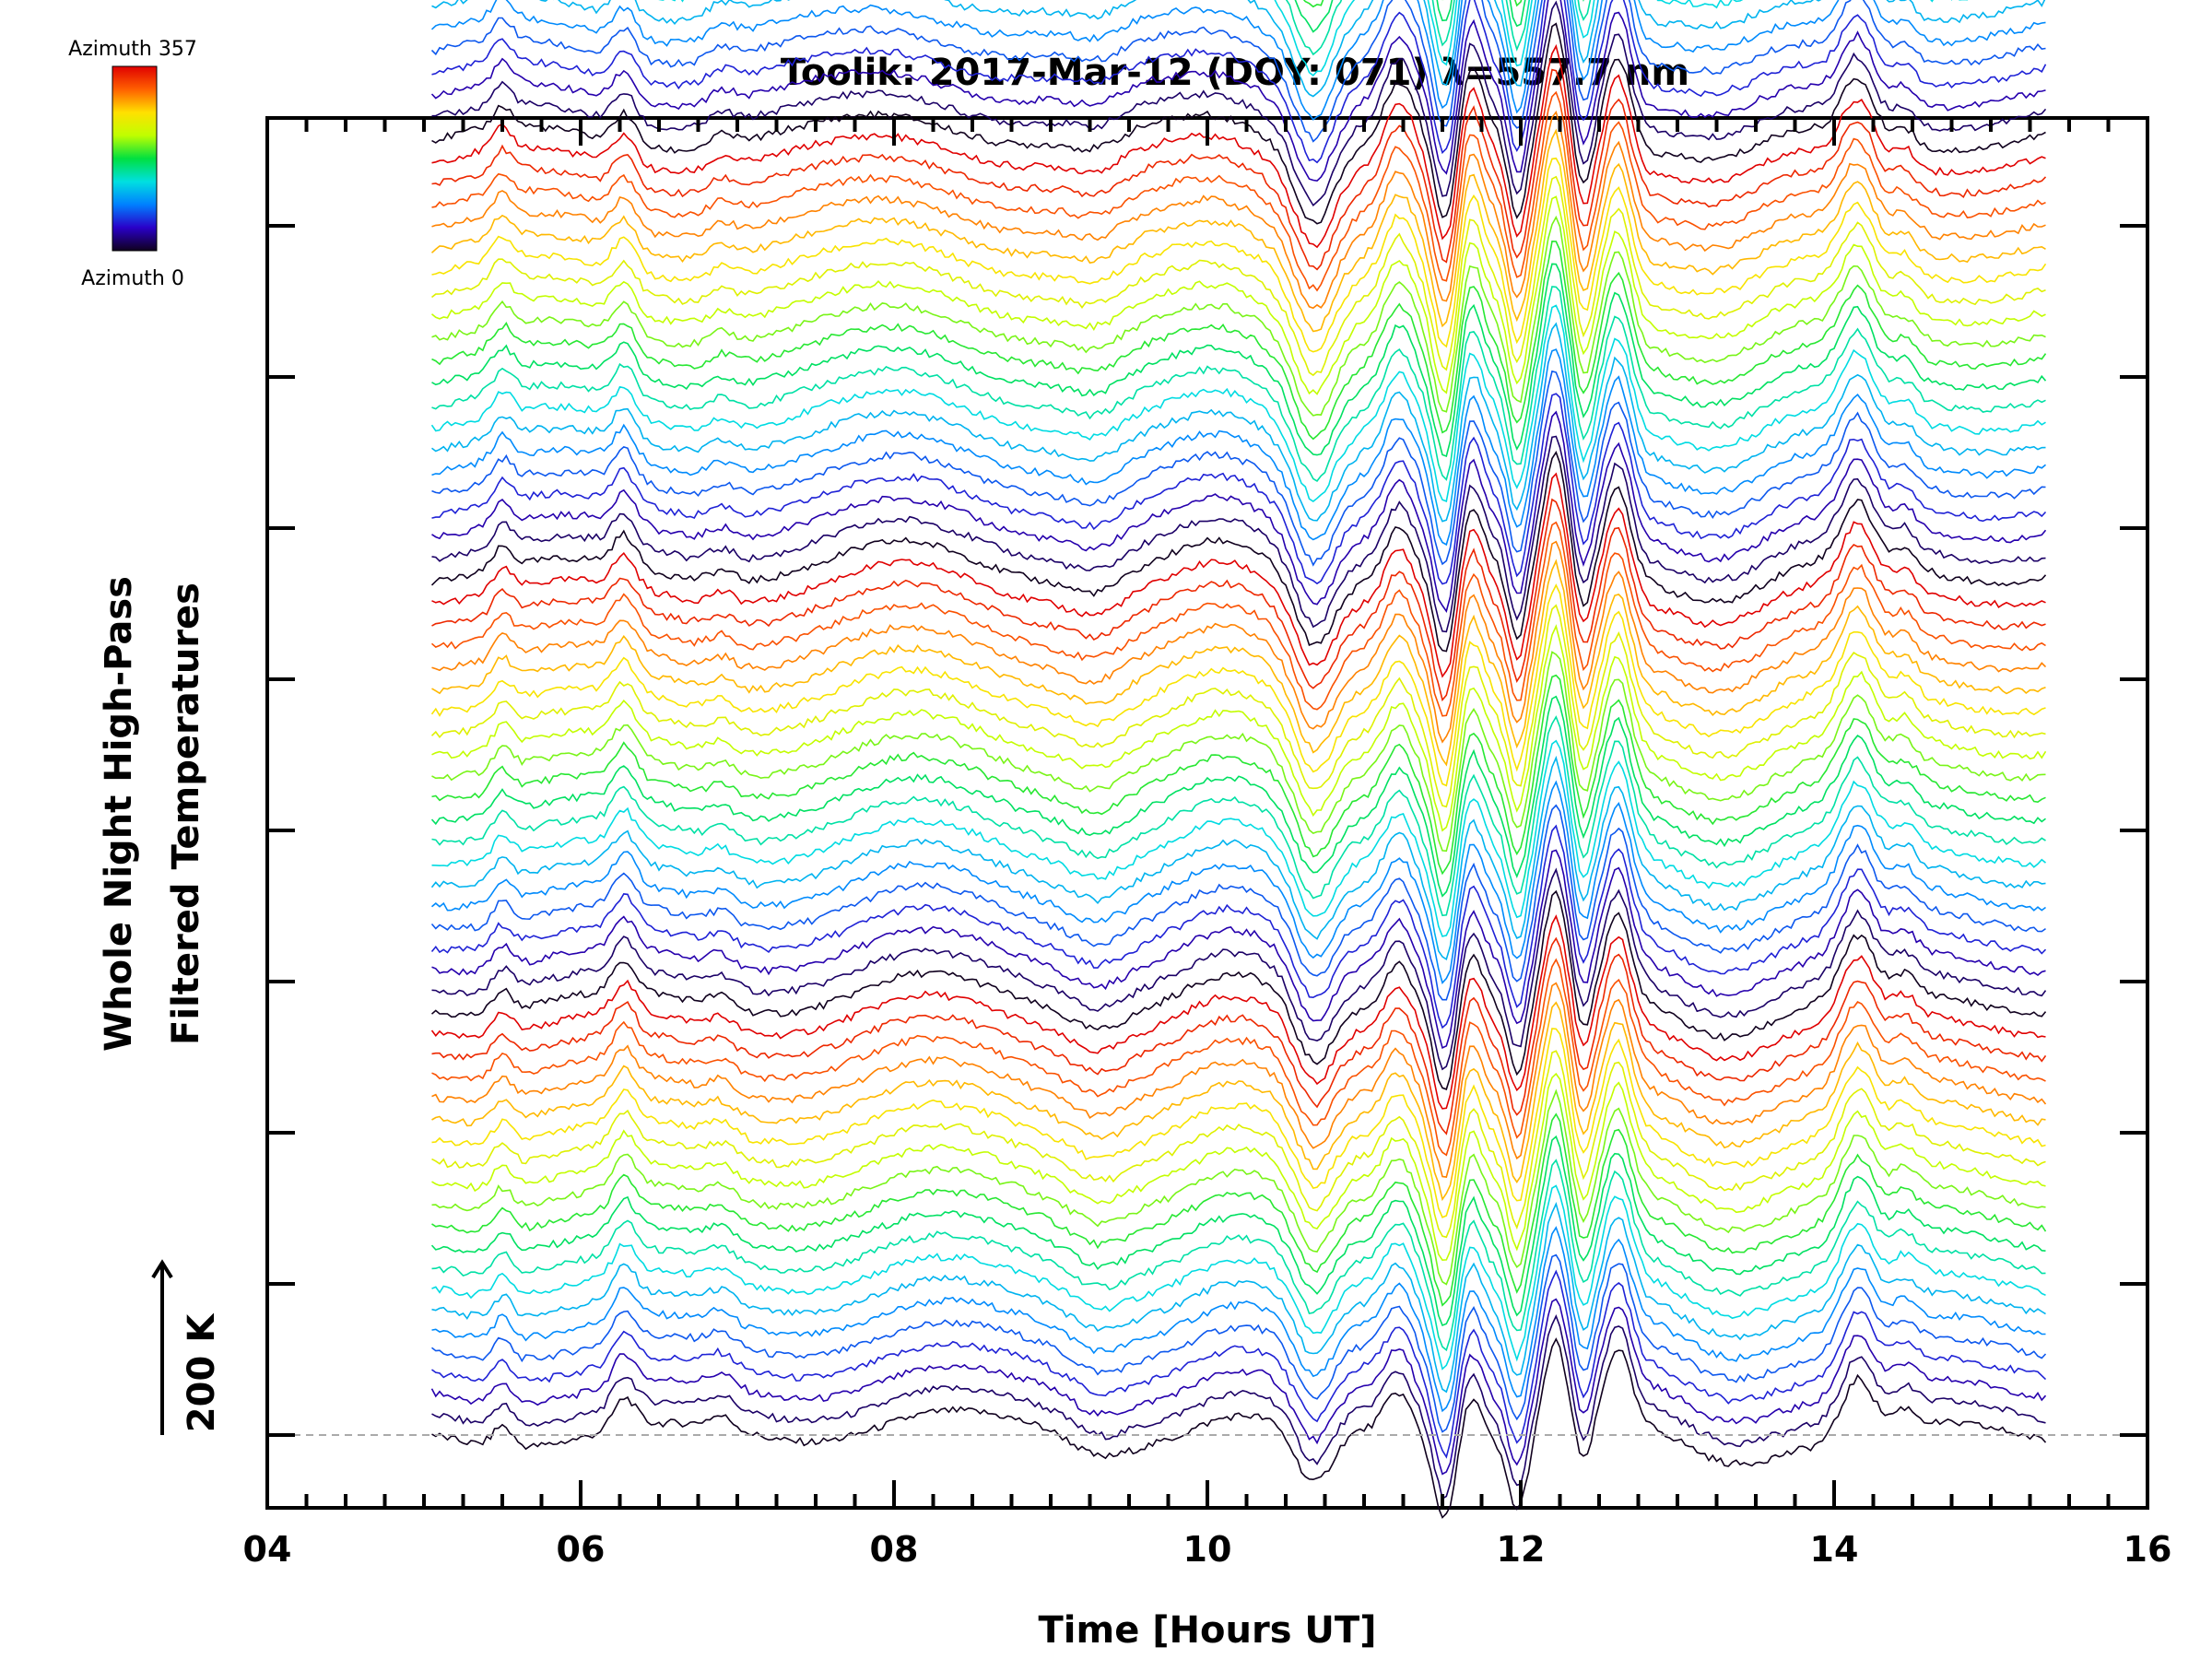  I want to click on x-tick-label: 14, so click(1834, 1549).